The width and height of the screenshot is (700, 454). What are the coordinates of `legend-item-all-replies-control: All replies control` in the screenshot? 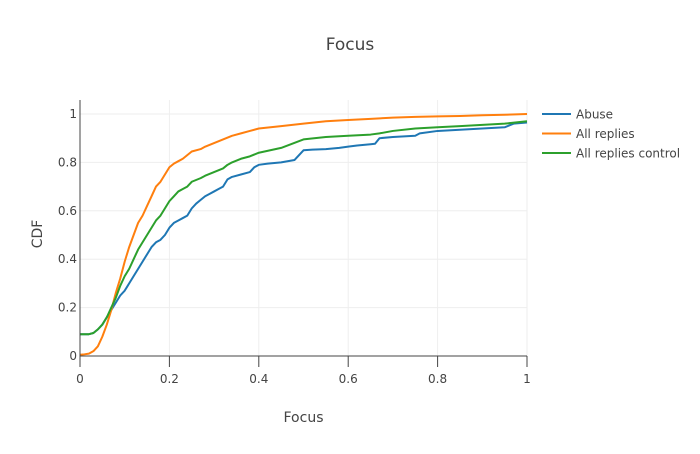 It's located at (611, 154).